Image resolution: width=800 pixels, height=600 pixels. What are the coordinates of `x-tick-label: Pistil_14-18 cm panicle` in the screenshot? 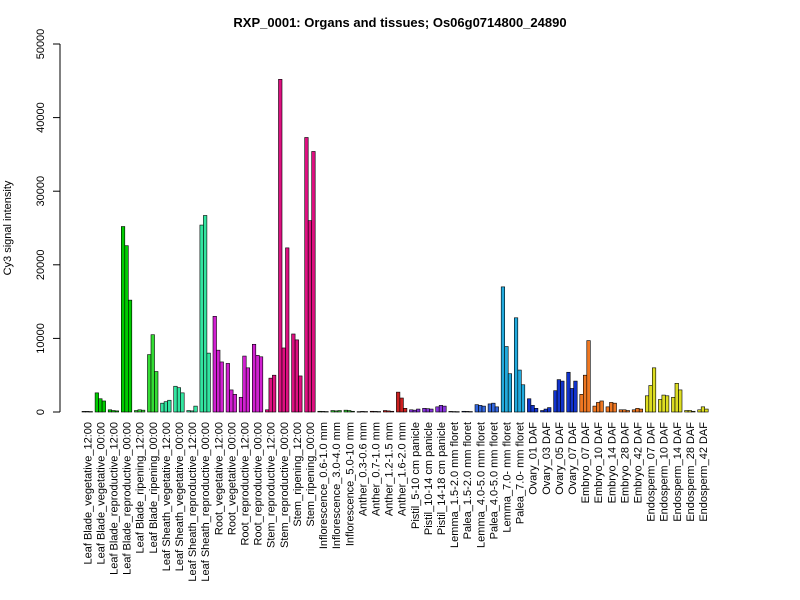 It's located at (442, 478).